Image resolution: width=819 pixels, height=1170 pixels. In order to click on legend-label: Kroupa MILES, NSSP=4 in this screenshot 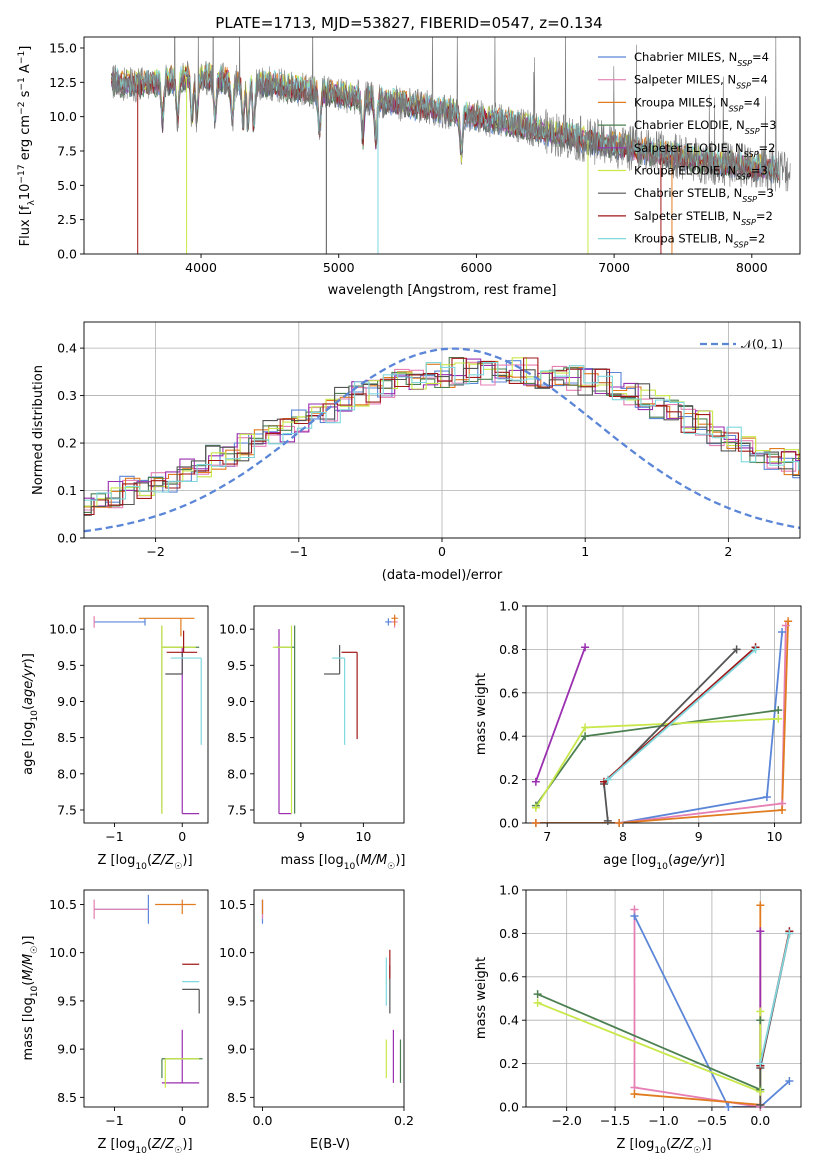, I will do `click(697, 104)`.